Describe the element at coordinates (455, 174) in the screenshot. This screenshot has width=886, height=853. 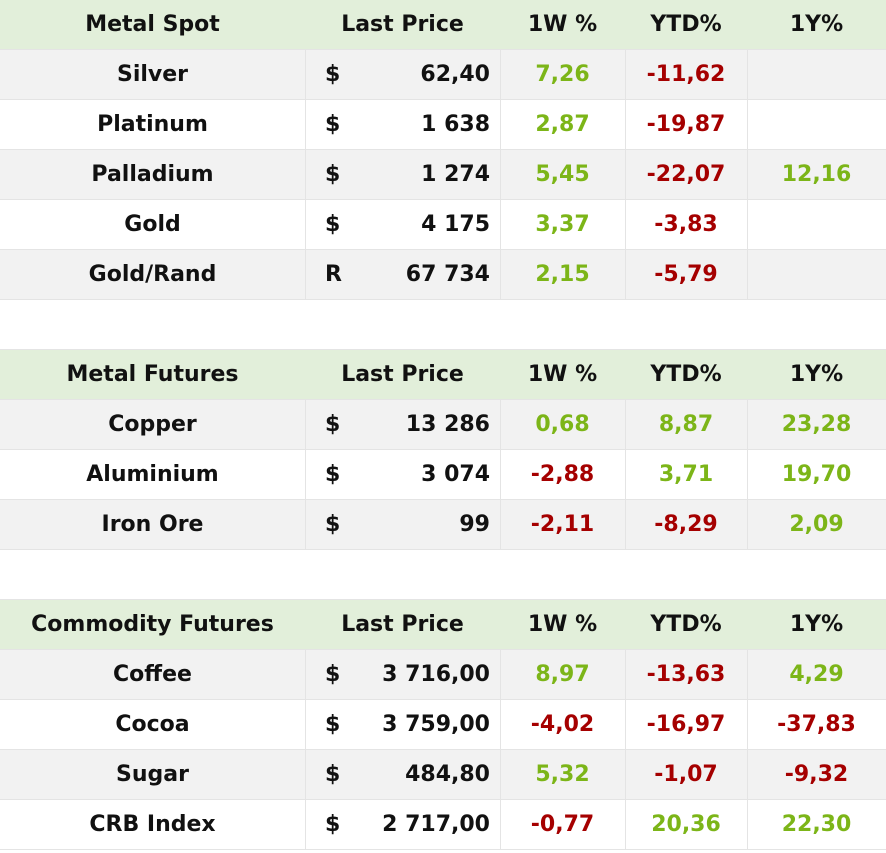
I see `last-price: 1 274` at that location.